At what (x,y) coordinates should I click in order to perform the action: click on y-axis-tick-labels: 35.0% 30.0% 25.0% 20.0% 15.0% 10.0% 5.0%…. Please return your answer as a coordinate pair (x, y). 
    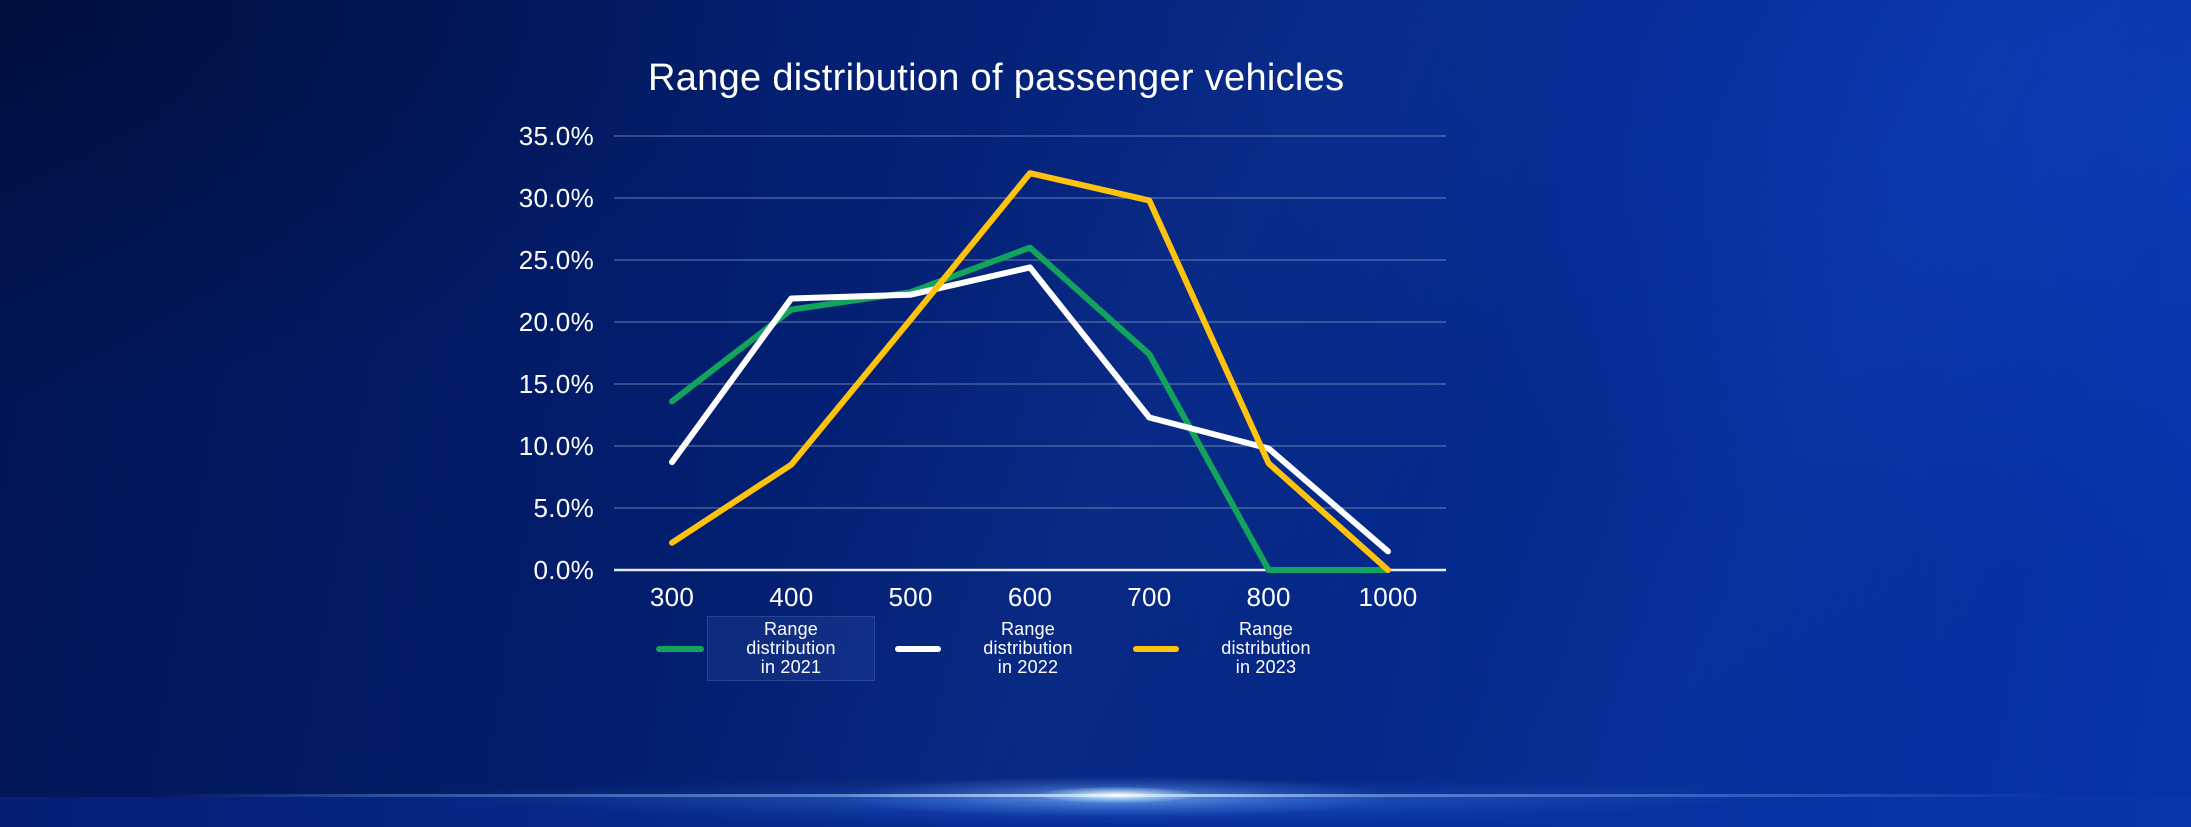
    Looking at the image, I should click on (507, 353).